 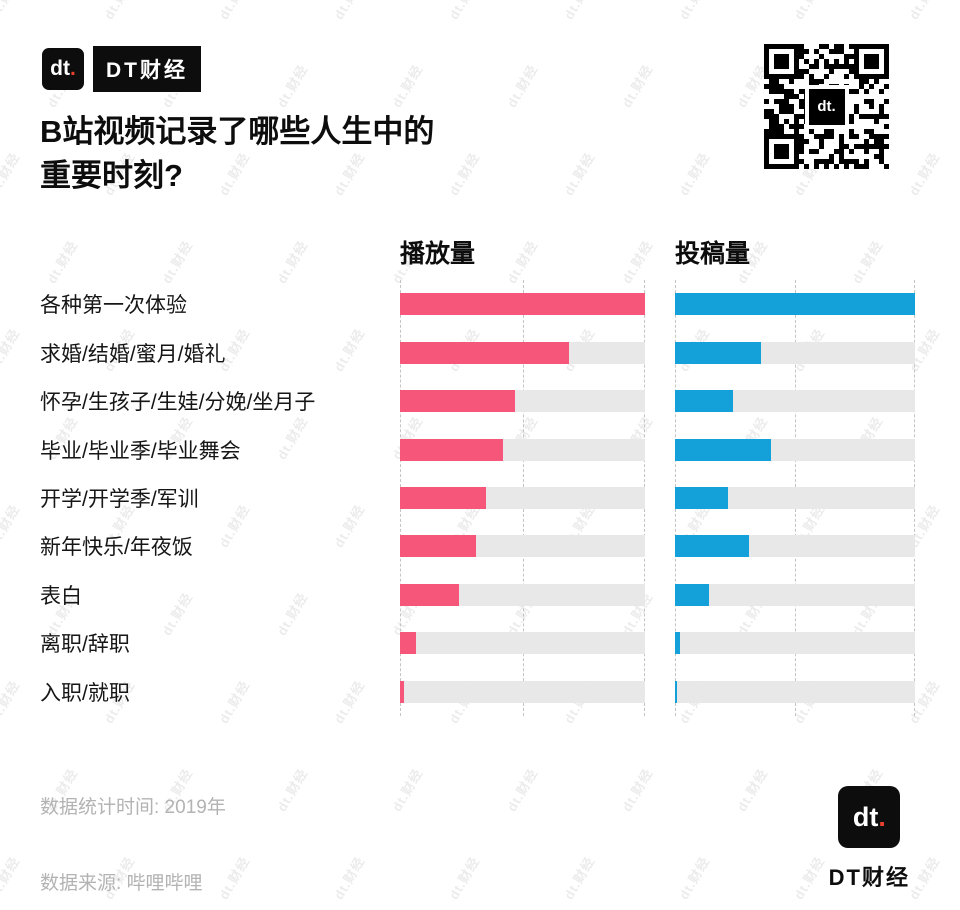 I want to click on chart-row: 求婚/结婚/蜜月/婚礼, so click(x=477, y=352).